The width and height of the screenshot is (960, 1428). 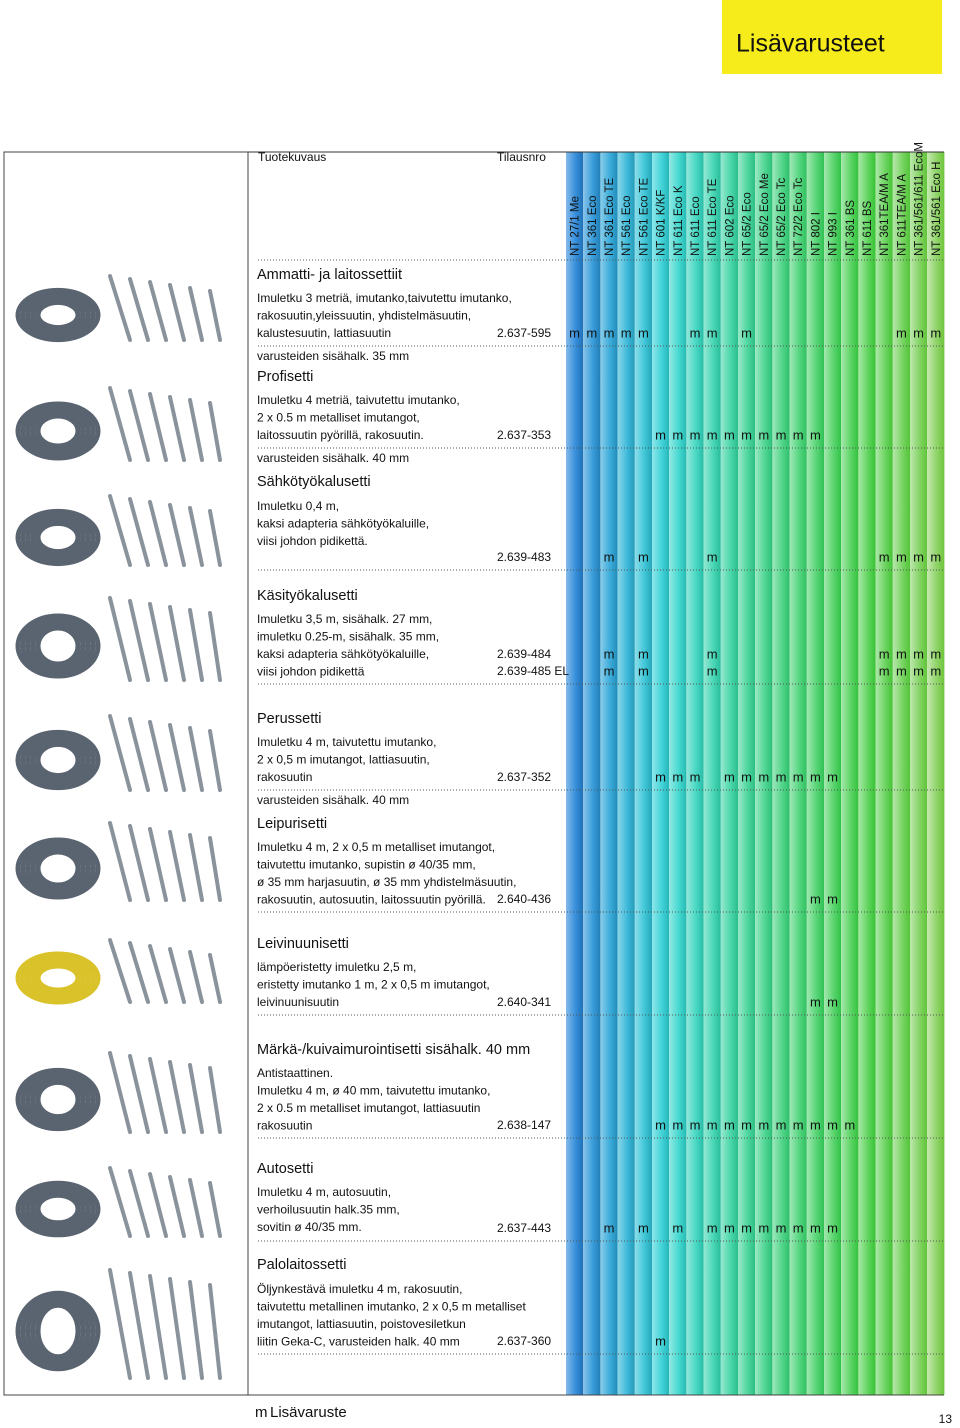 I want to click on order-number: 2.639-483, so click(x=524, y=557).